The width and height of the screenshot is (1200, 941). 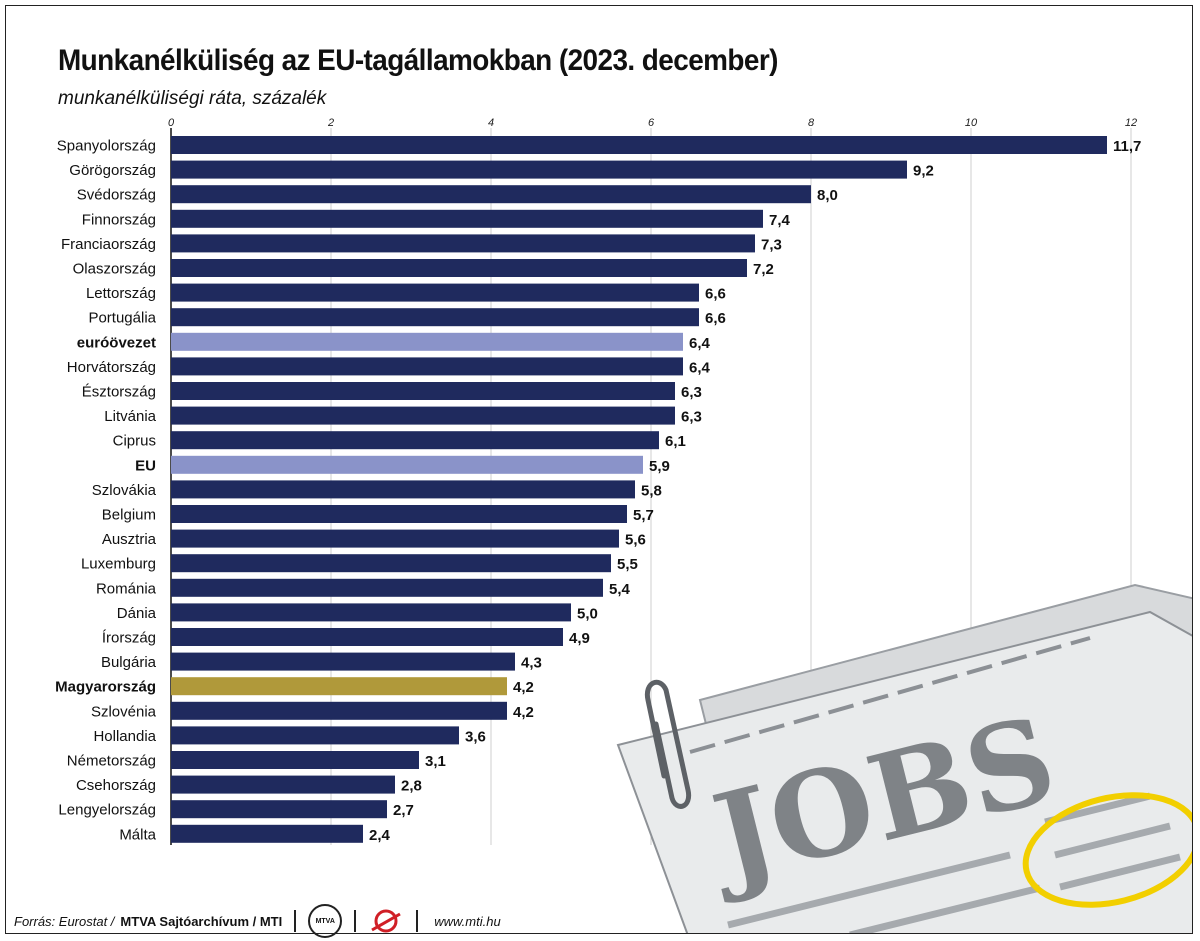 I want to click on category-label: Ausztria, so click(x=129, y=539).